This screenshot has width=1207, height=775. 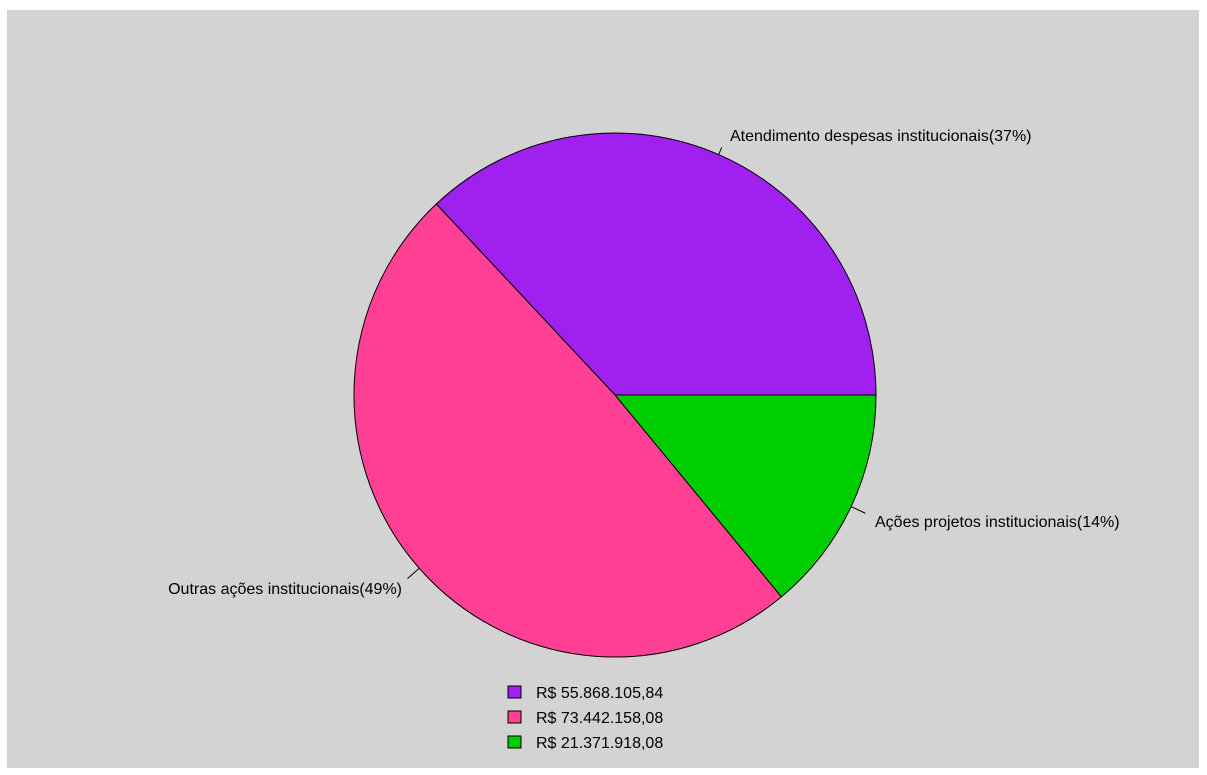 What do you see at coordinates (285, 589) in the screenshot?
I see `slice-label: Outras ações institucionais(49%)` at bounding box center [285, 589].